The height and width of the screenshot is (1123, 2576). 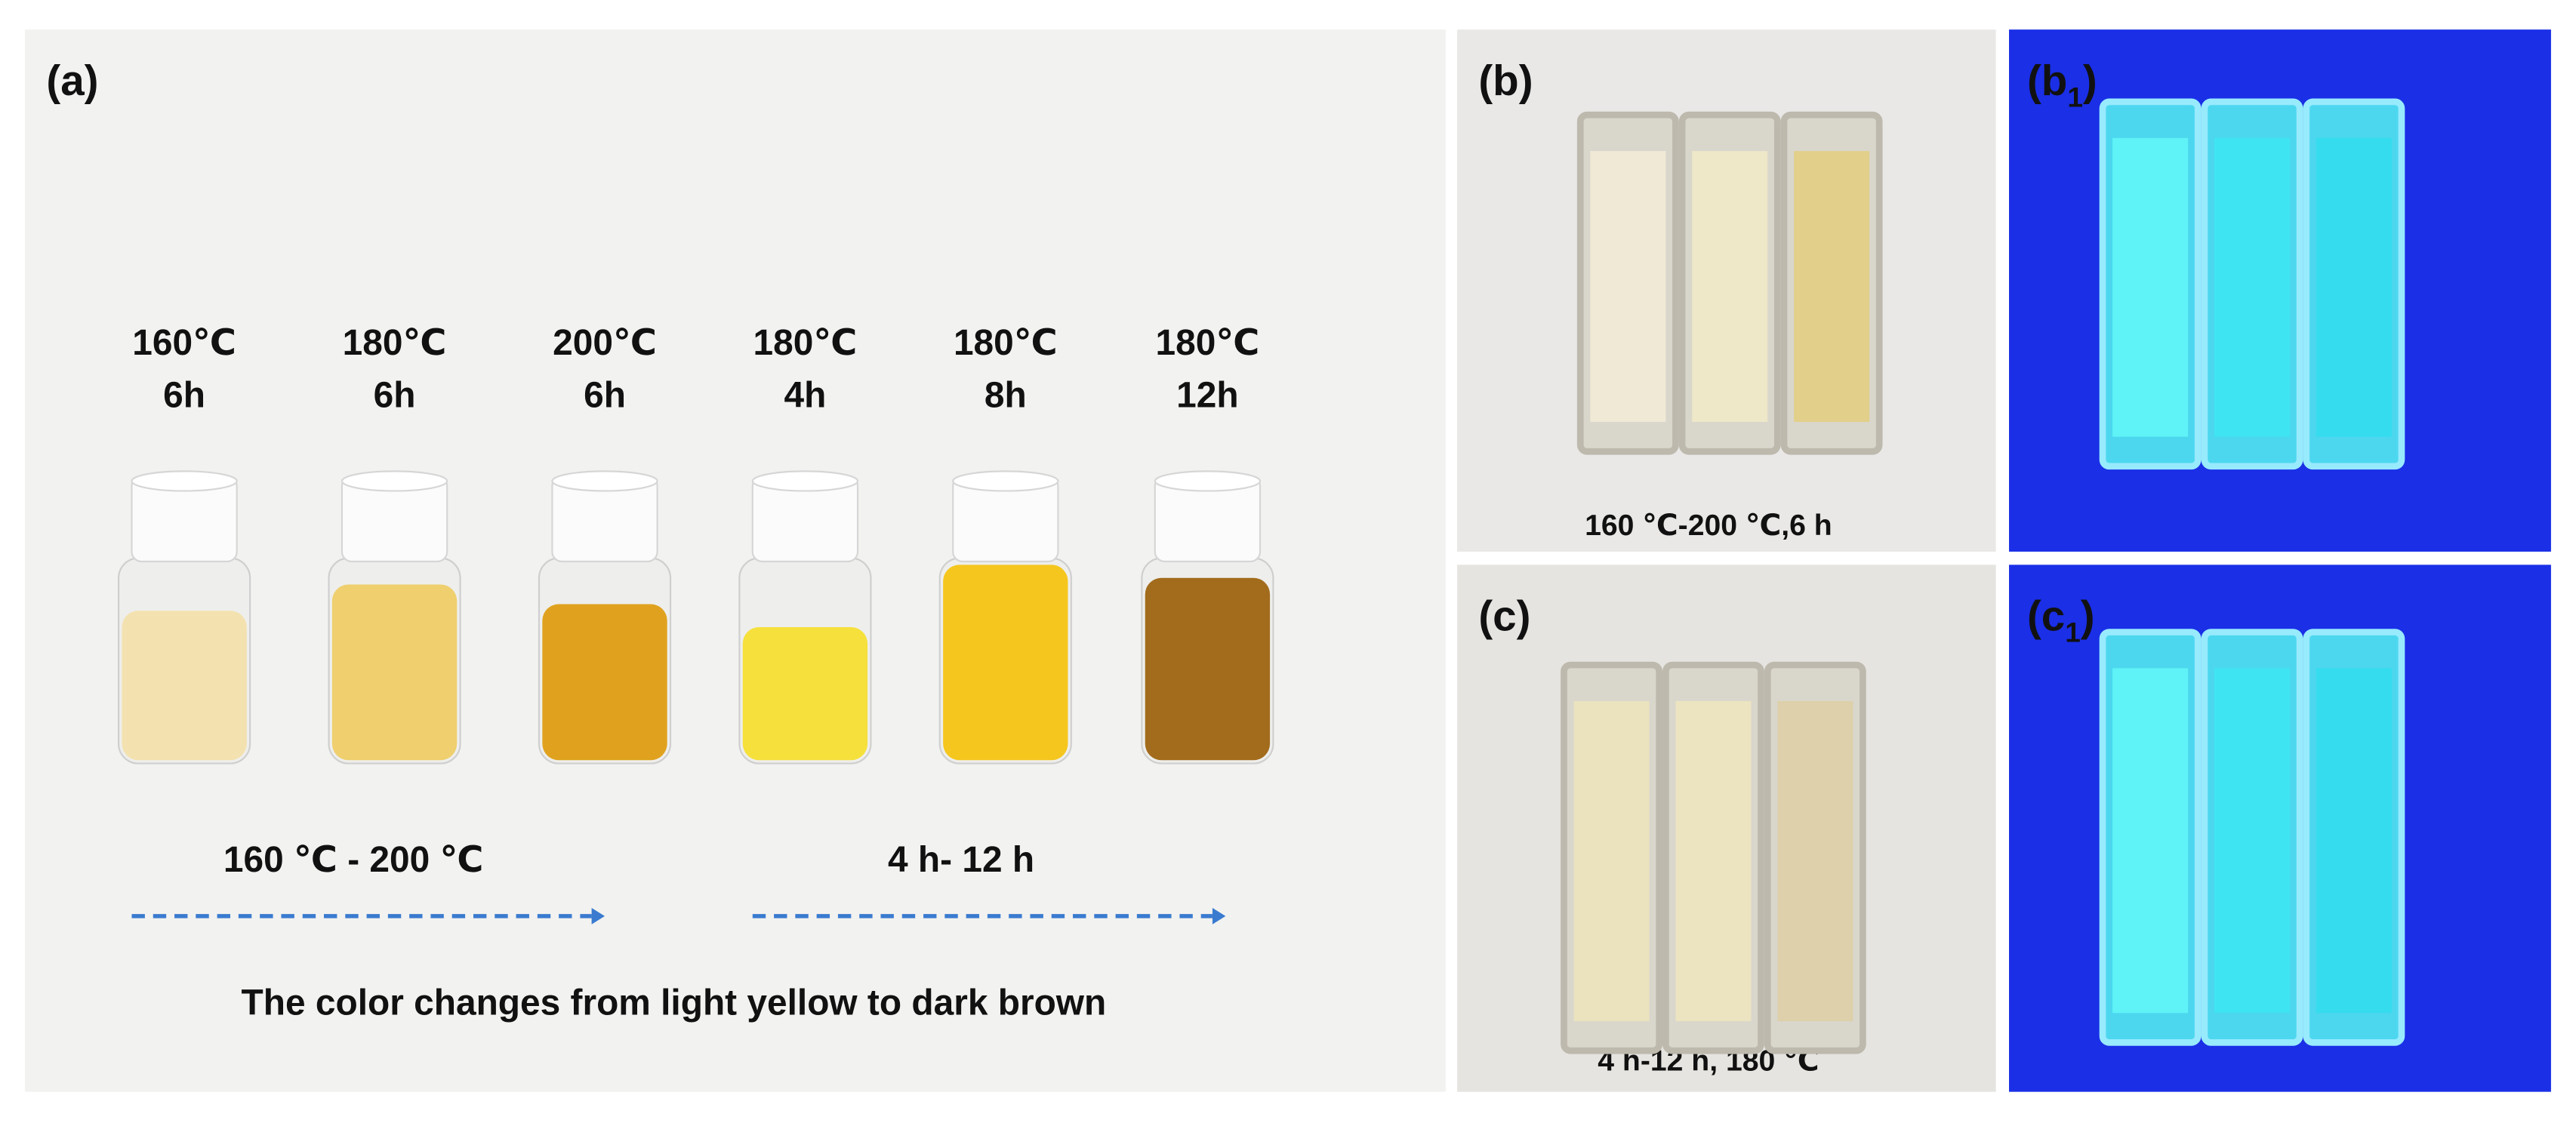 I want to click on sample-temperature: 200℃, so click(x=605, y=343).